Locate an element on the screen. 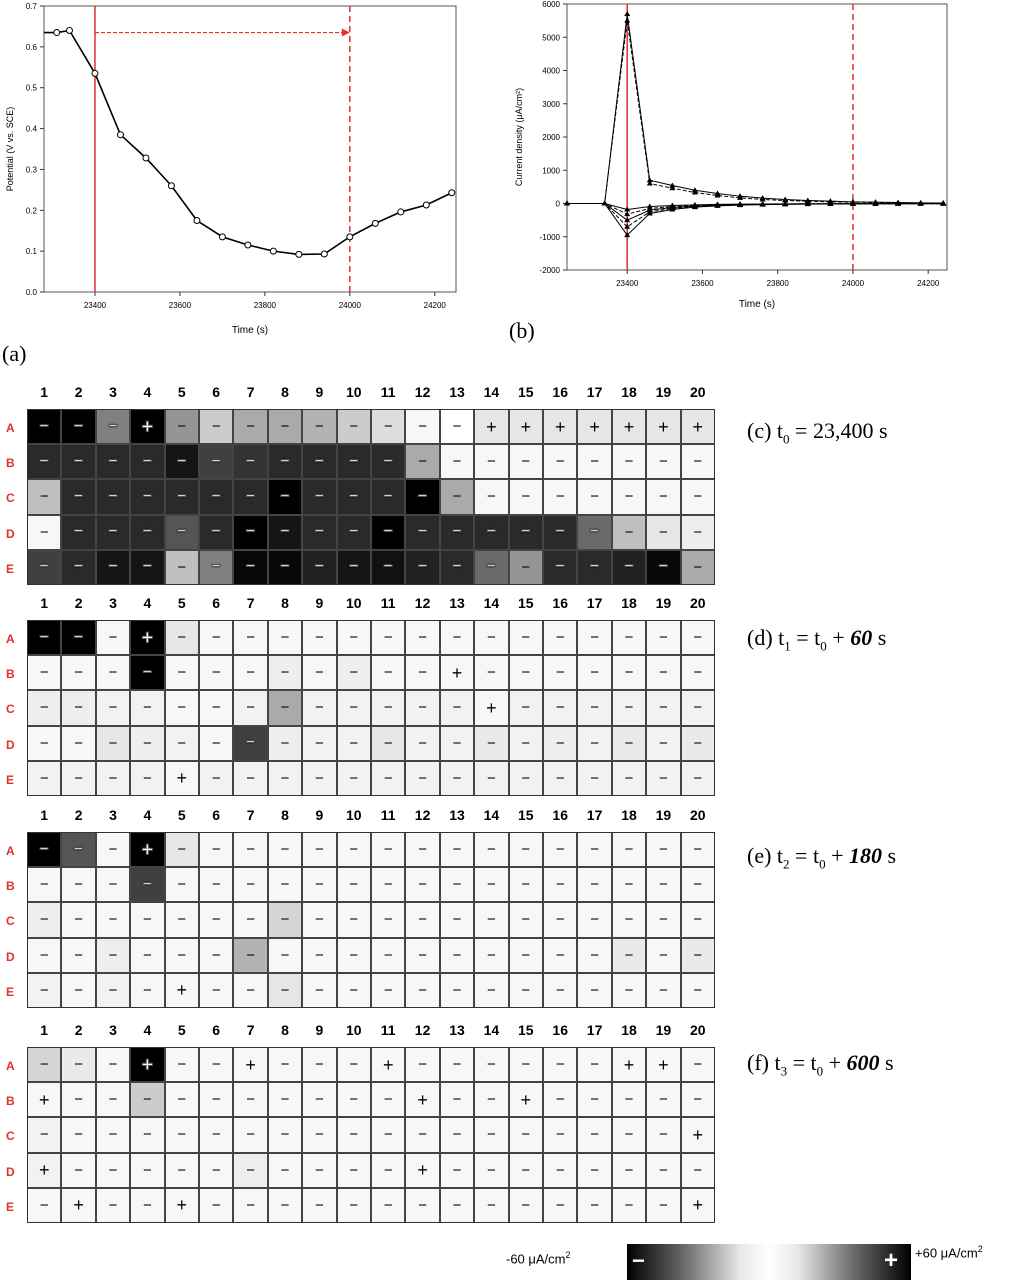  panel-label-a: (a) is located at coordinates (14, 353).